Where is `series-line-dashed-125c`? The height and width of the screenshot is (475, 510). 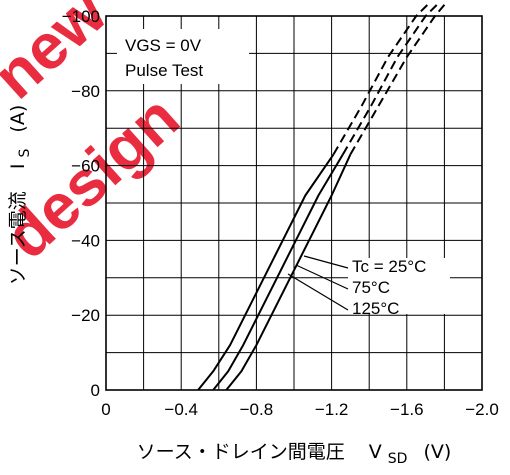
series-line-dashed-125c is located at coordinates (380, 79).